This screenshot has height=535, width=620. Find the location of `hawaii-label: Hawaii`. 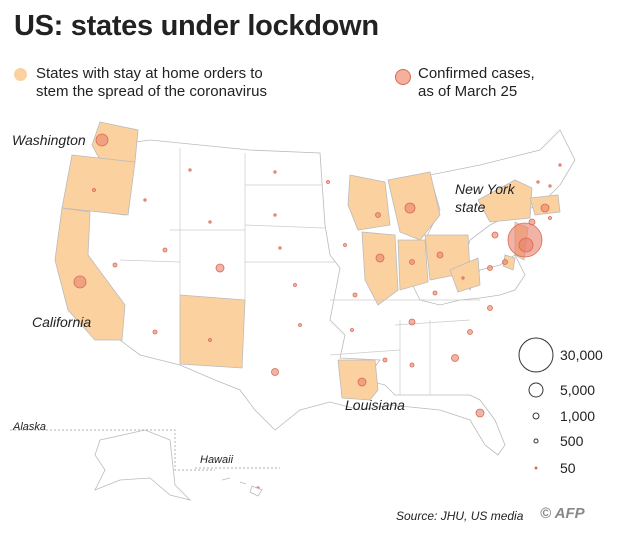

hawaii-label: Hawaii is located at coordinates (217, 460).